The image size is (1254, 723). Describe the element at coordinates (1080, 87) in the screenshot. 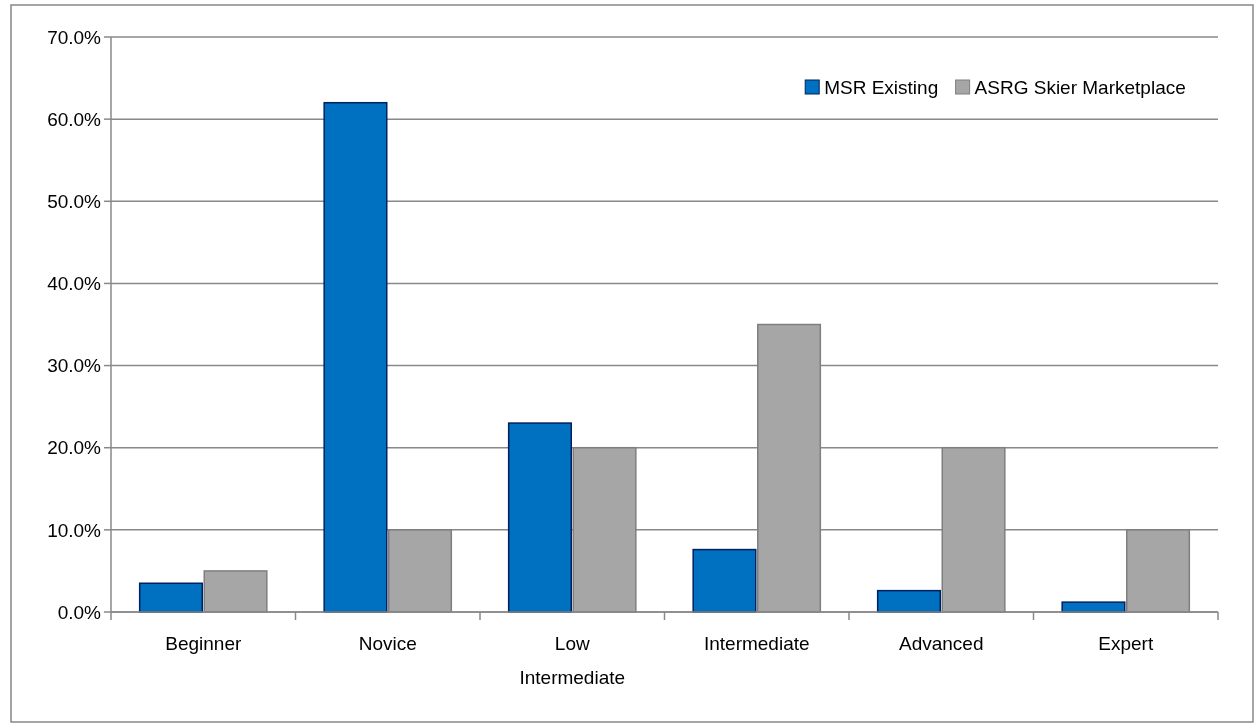

I see `legend-label: ASRG Skier Marketplace` at that location.